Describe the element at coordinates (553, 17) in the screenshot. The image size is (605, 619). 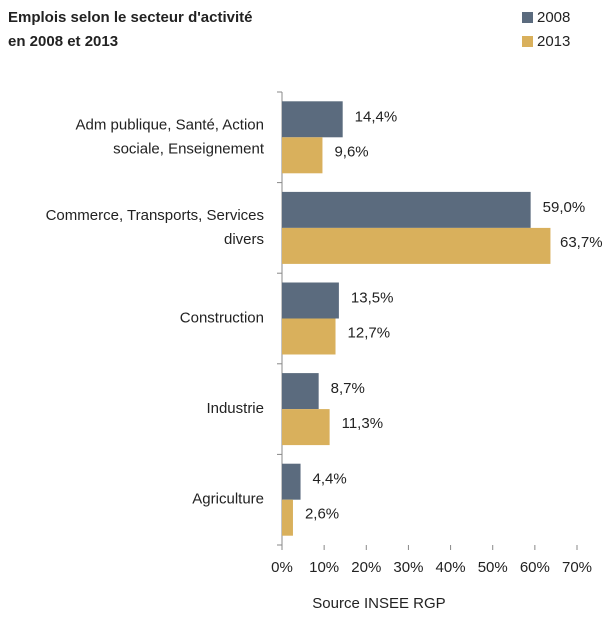
I see `legend-label: 2008` at that location.